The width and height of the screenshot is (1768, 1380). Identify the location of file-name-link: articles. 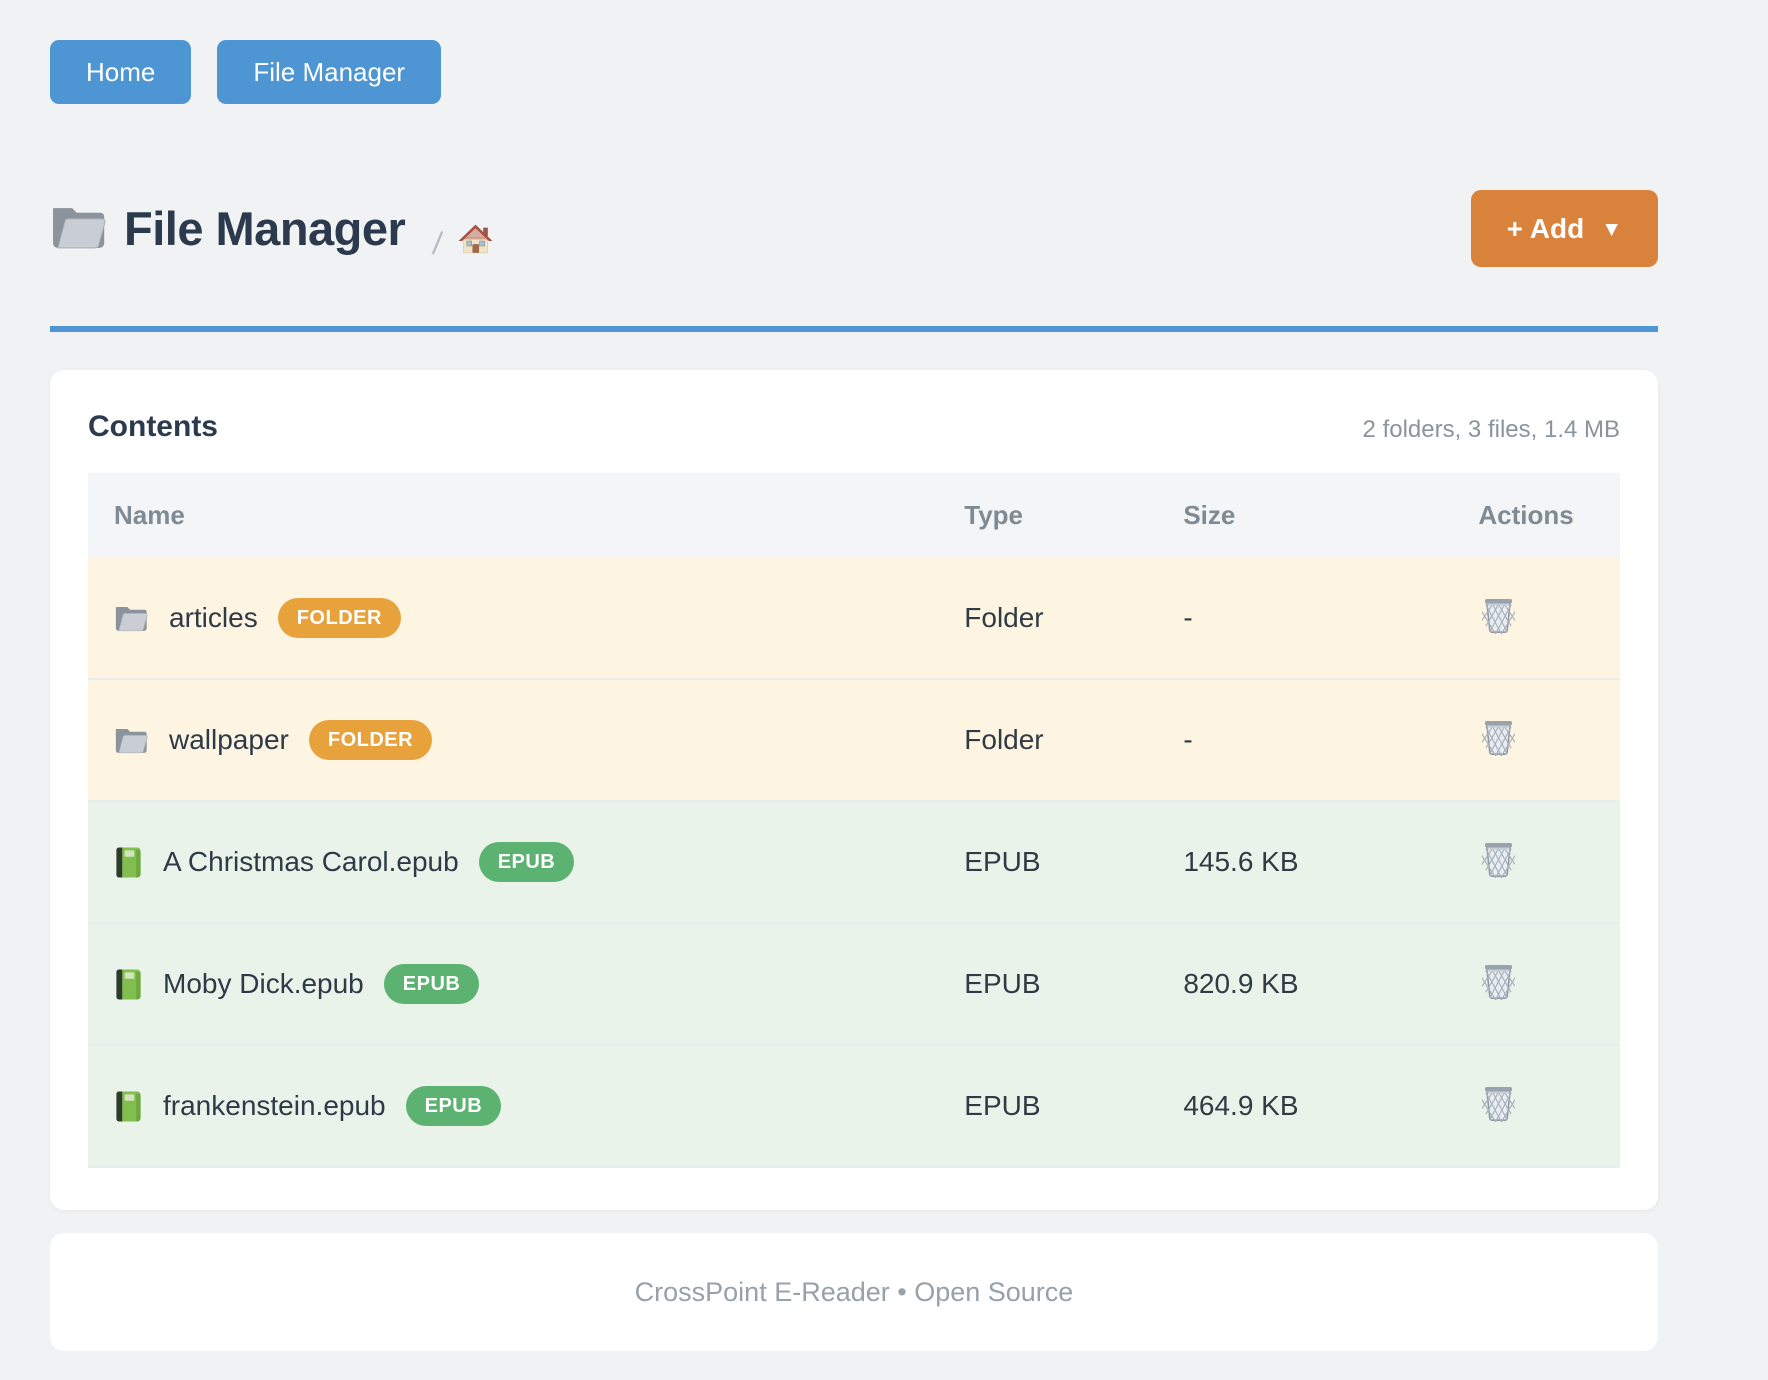
(213, 617).